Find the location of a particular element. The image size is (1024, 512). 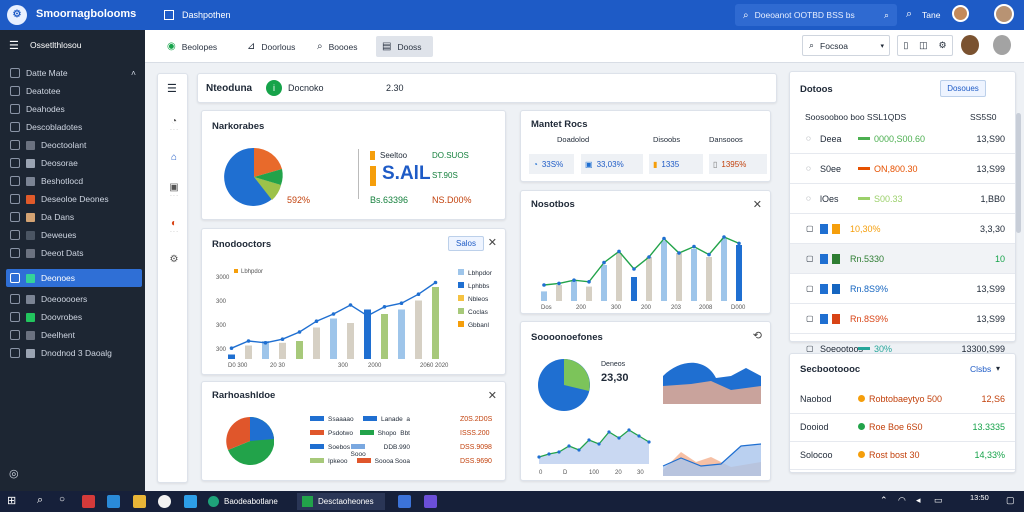

bar-icon is located at coordinates (372, 155).